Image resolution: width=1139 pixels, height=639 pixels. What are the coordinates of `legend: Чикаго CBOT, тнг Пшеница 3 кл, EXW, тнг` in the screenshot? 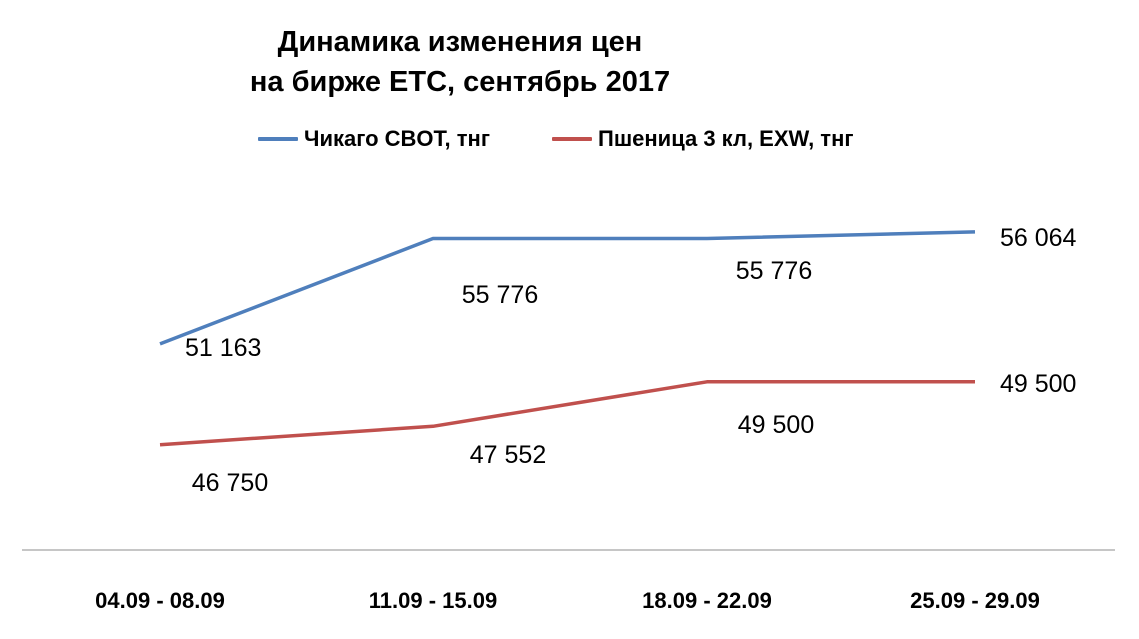 It's located at (569, 142).